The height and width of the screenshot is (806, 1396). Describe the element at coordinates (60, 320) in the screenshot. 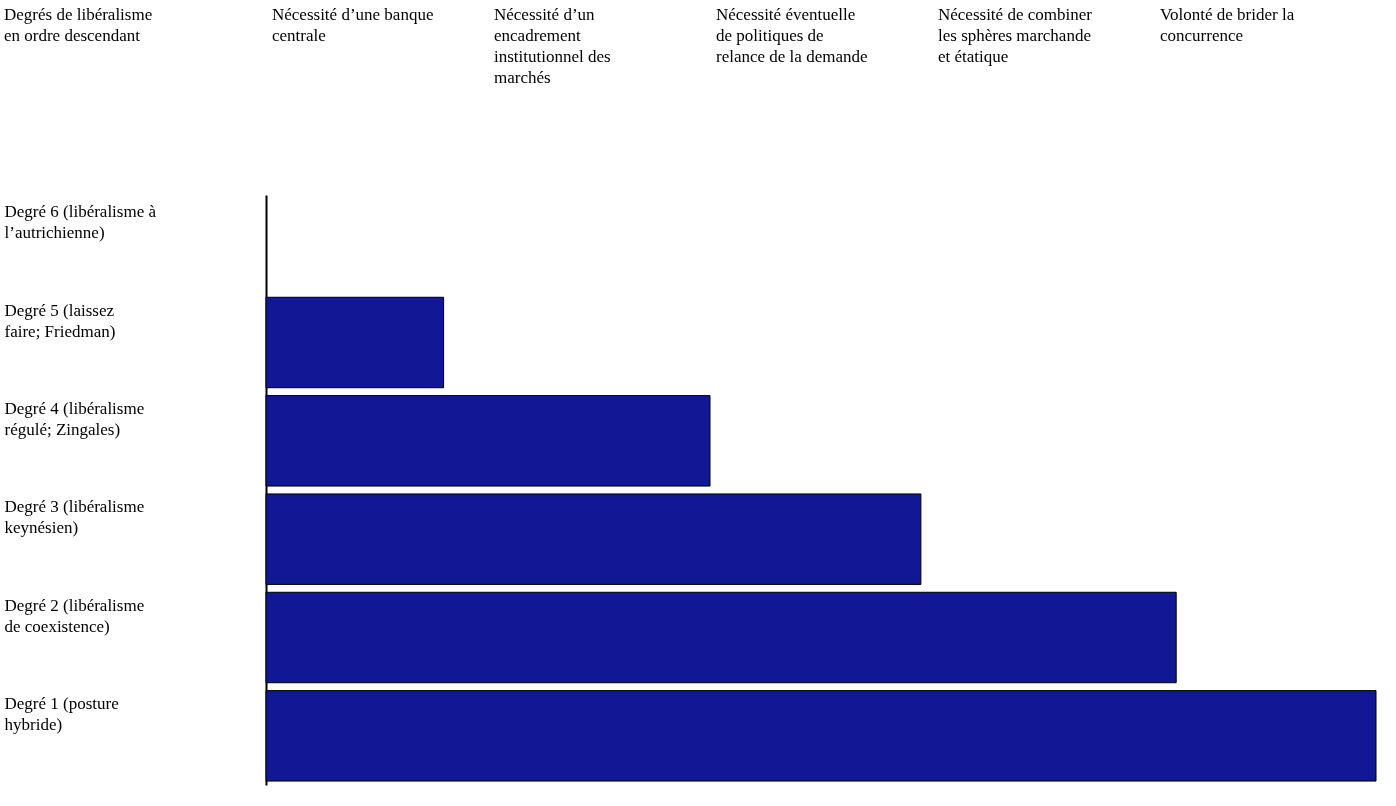

I see `y-tick-label: Degré 5 (laissez faire; Friedman)` at that location.